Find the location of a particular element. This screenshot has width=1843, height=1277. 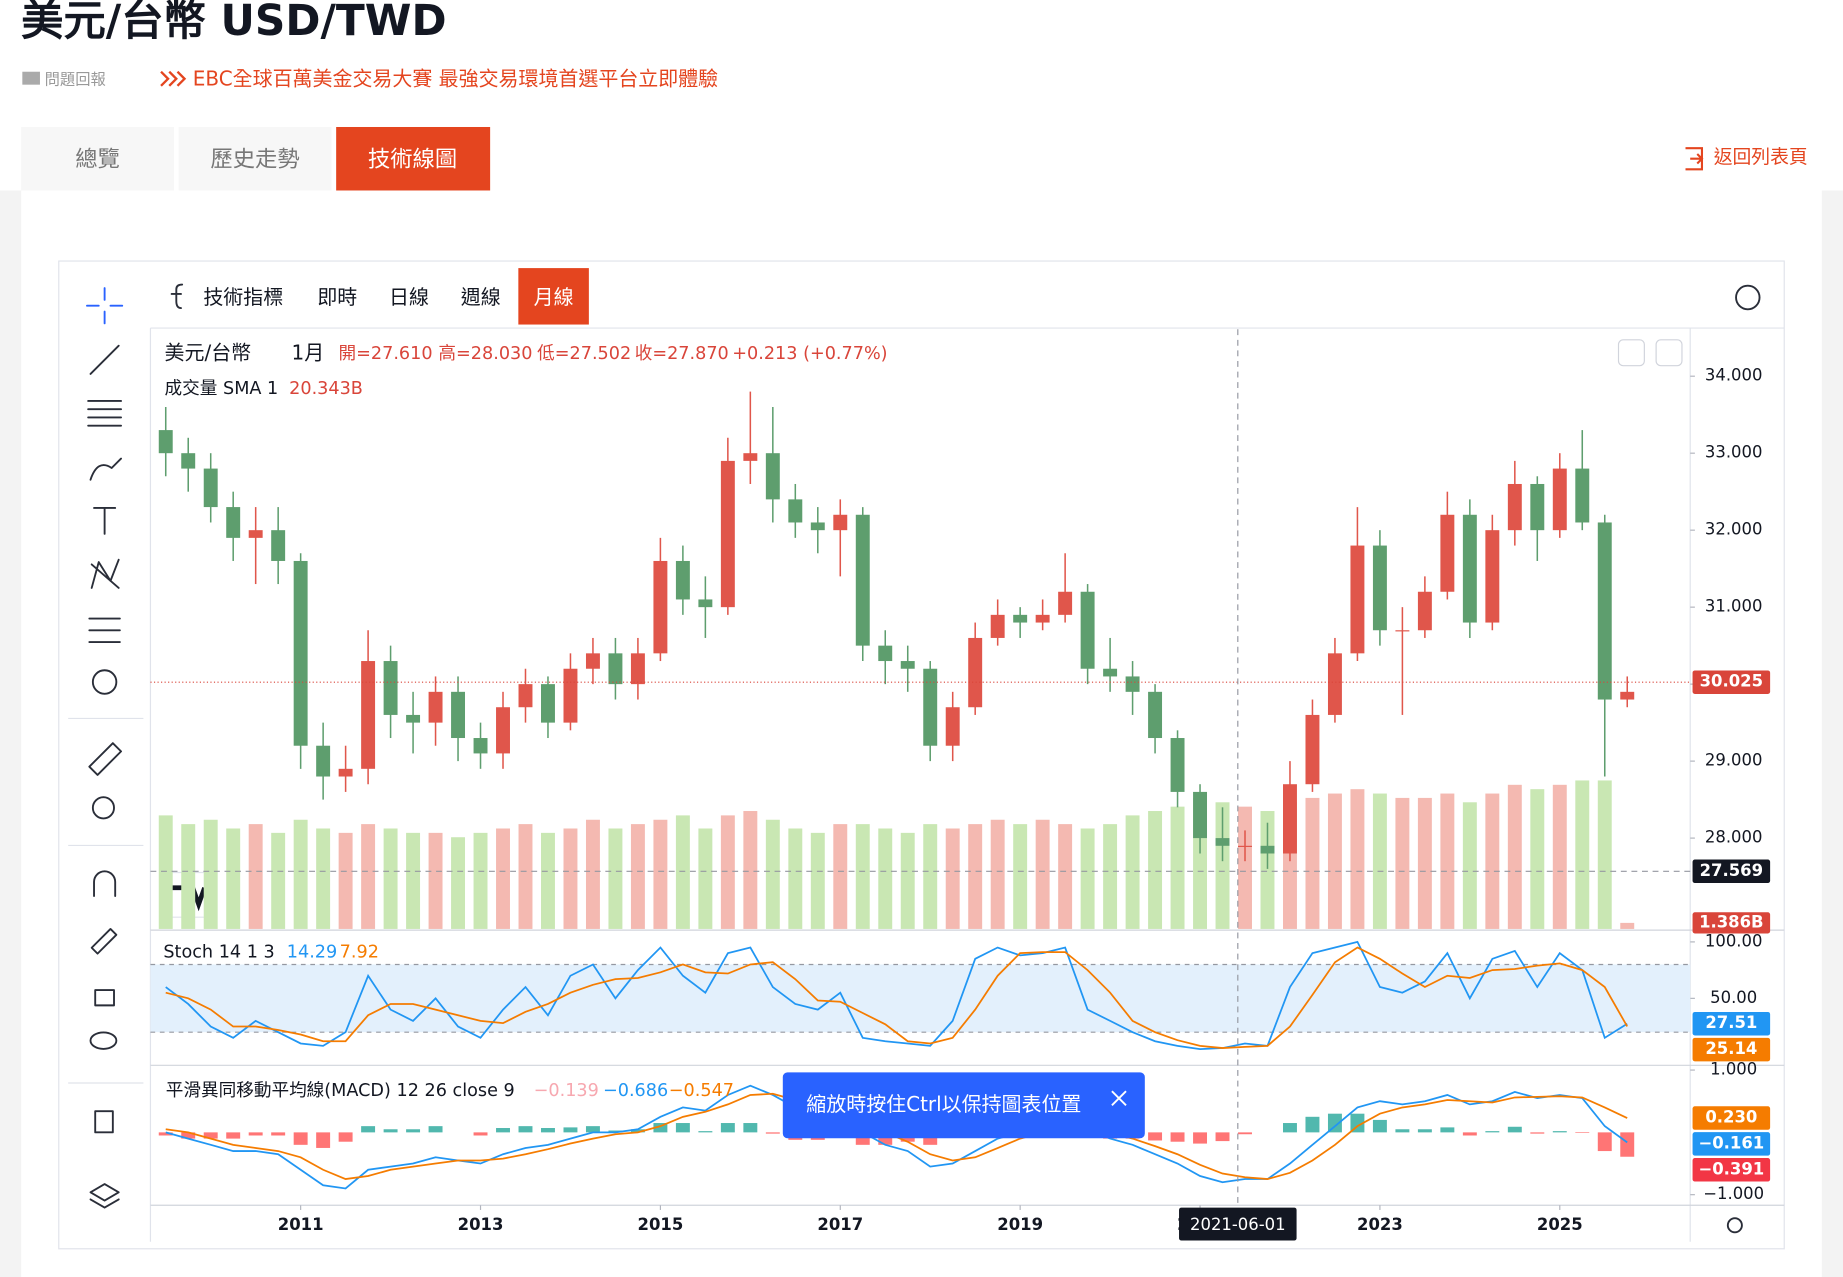

axis-settings is located at coordinates (1734, 1225).